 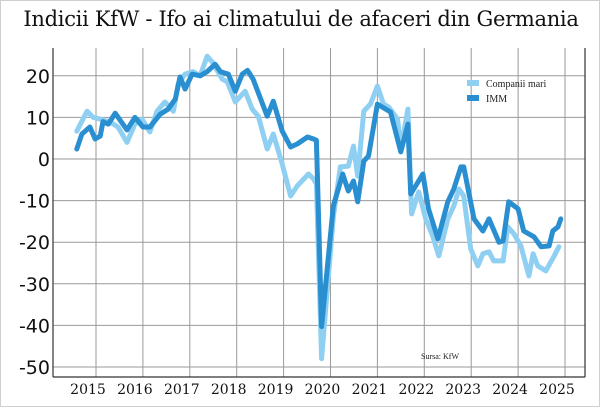 I want to click on x-tick-label: 2024, so click(x=510, y=390).